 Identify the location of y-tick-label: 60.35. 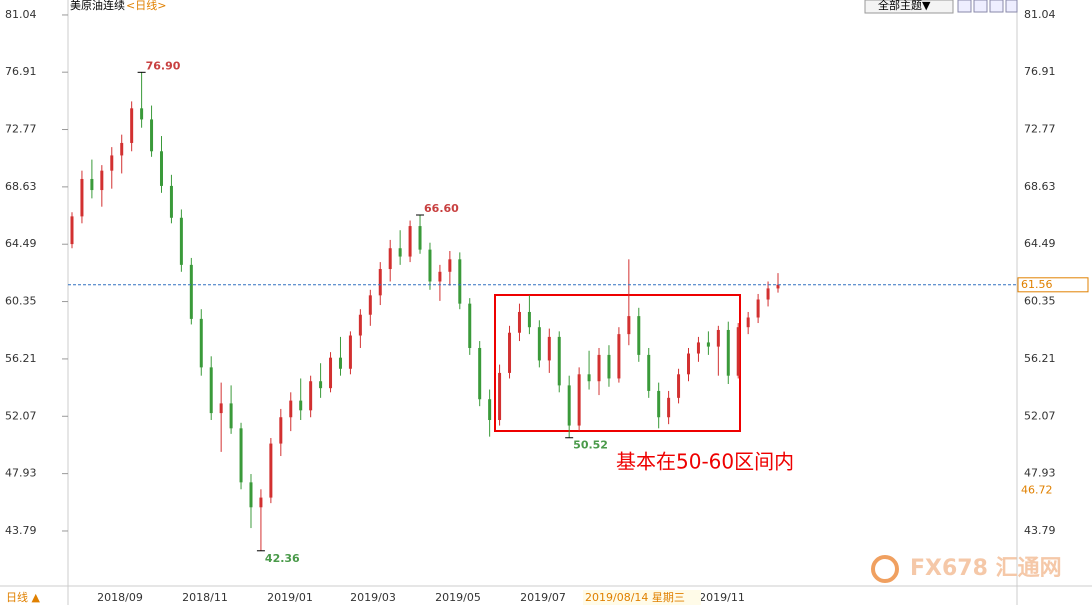
(21, 301).